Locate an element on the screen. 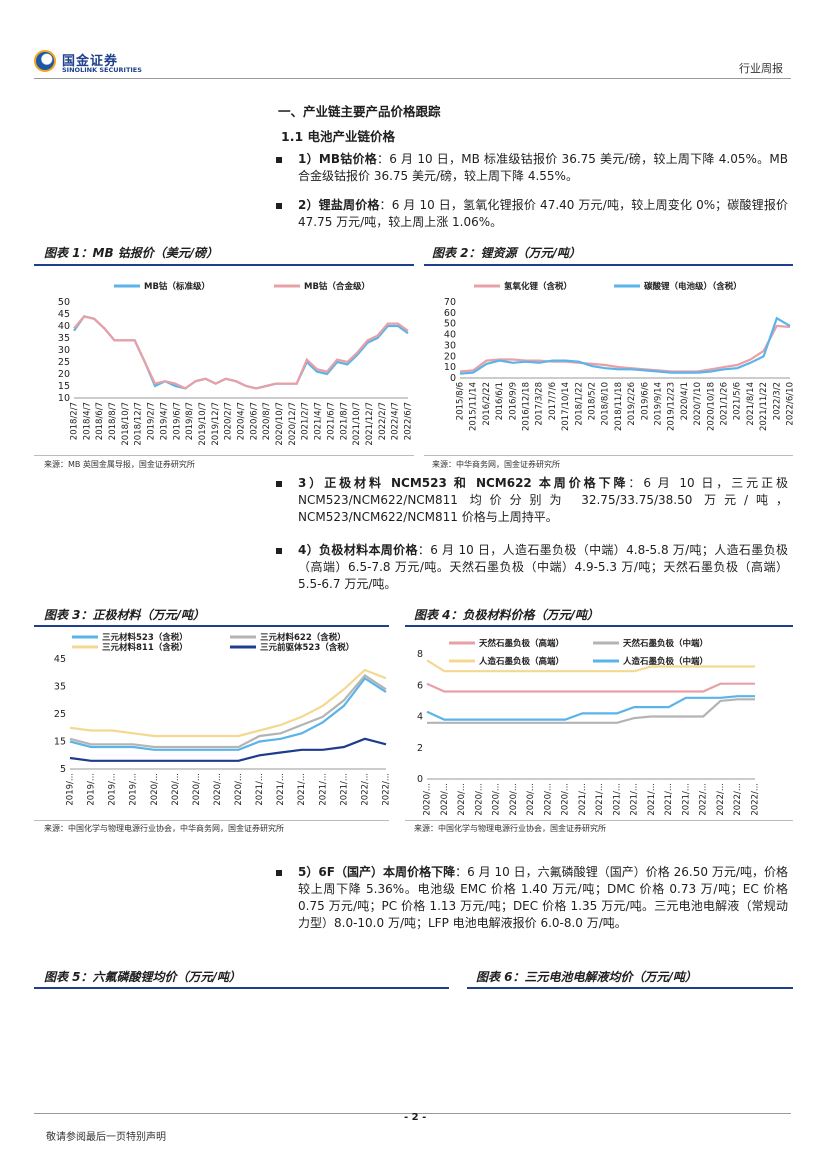  y-tick-label: 0 is located at coordinates (420, 779).